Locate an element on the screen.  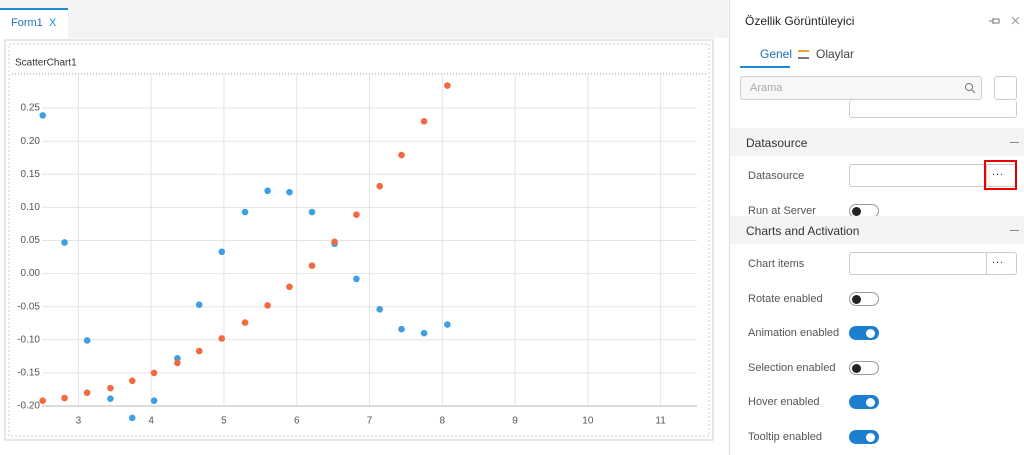
x-tick-label: 6 is located at coordinates (297, 421).